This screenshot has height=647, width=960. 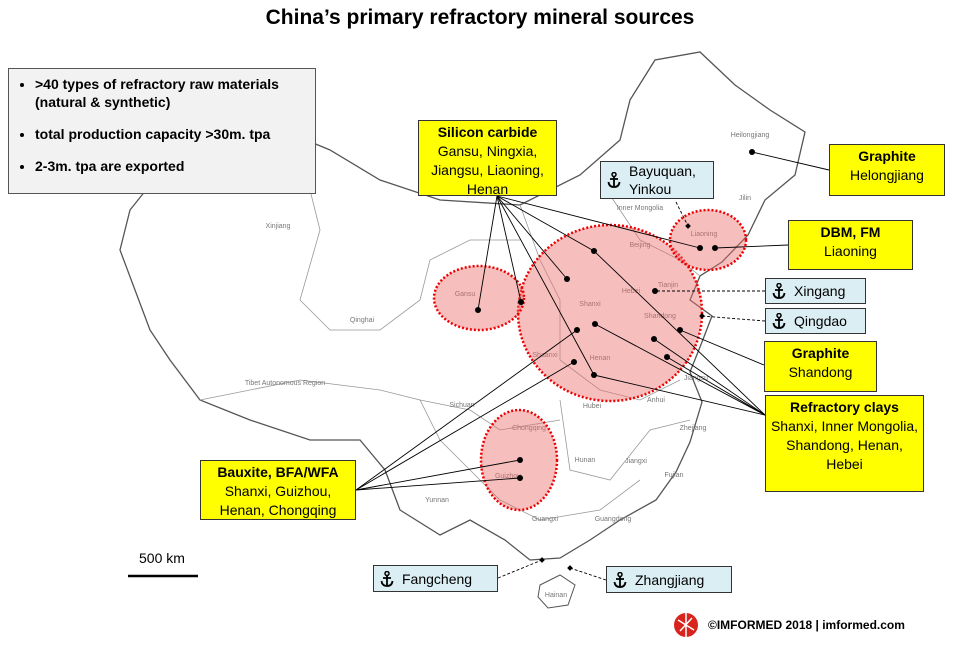 I want to click on mineral-title: Refractory clays, so click(x=844, y=407).